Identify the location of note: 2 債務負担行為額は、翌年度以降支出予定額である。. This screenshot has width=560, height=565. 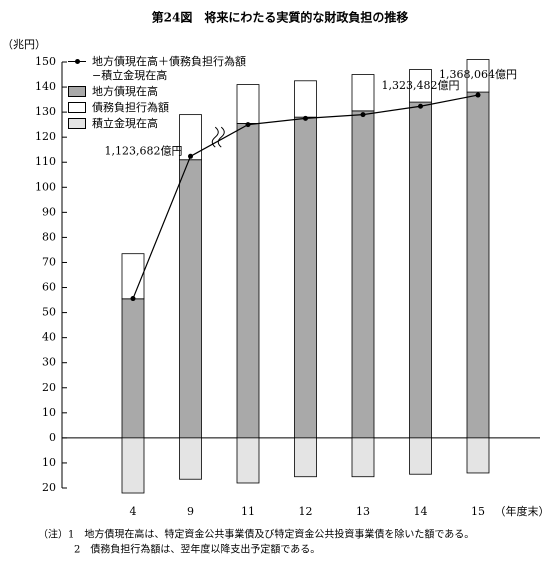
(197, 549).